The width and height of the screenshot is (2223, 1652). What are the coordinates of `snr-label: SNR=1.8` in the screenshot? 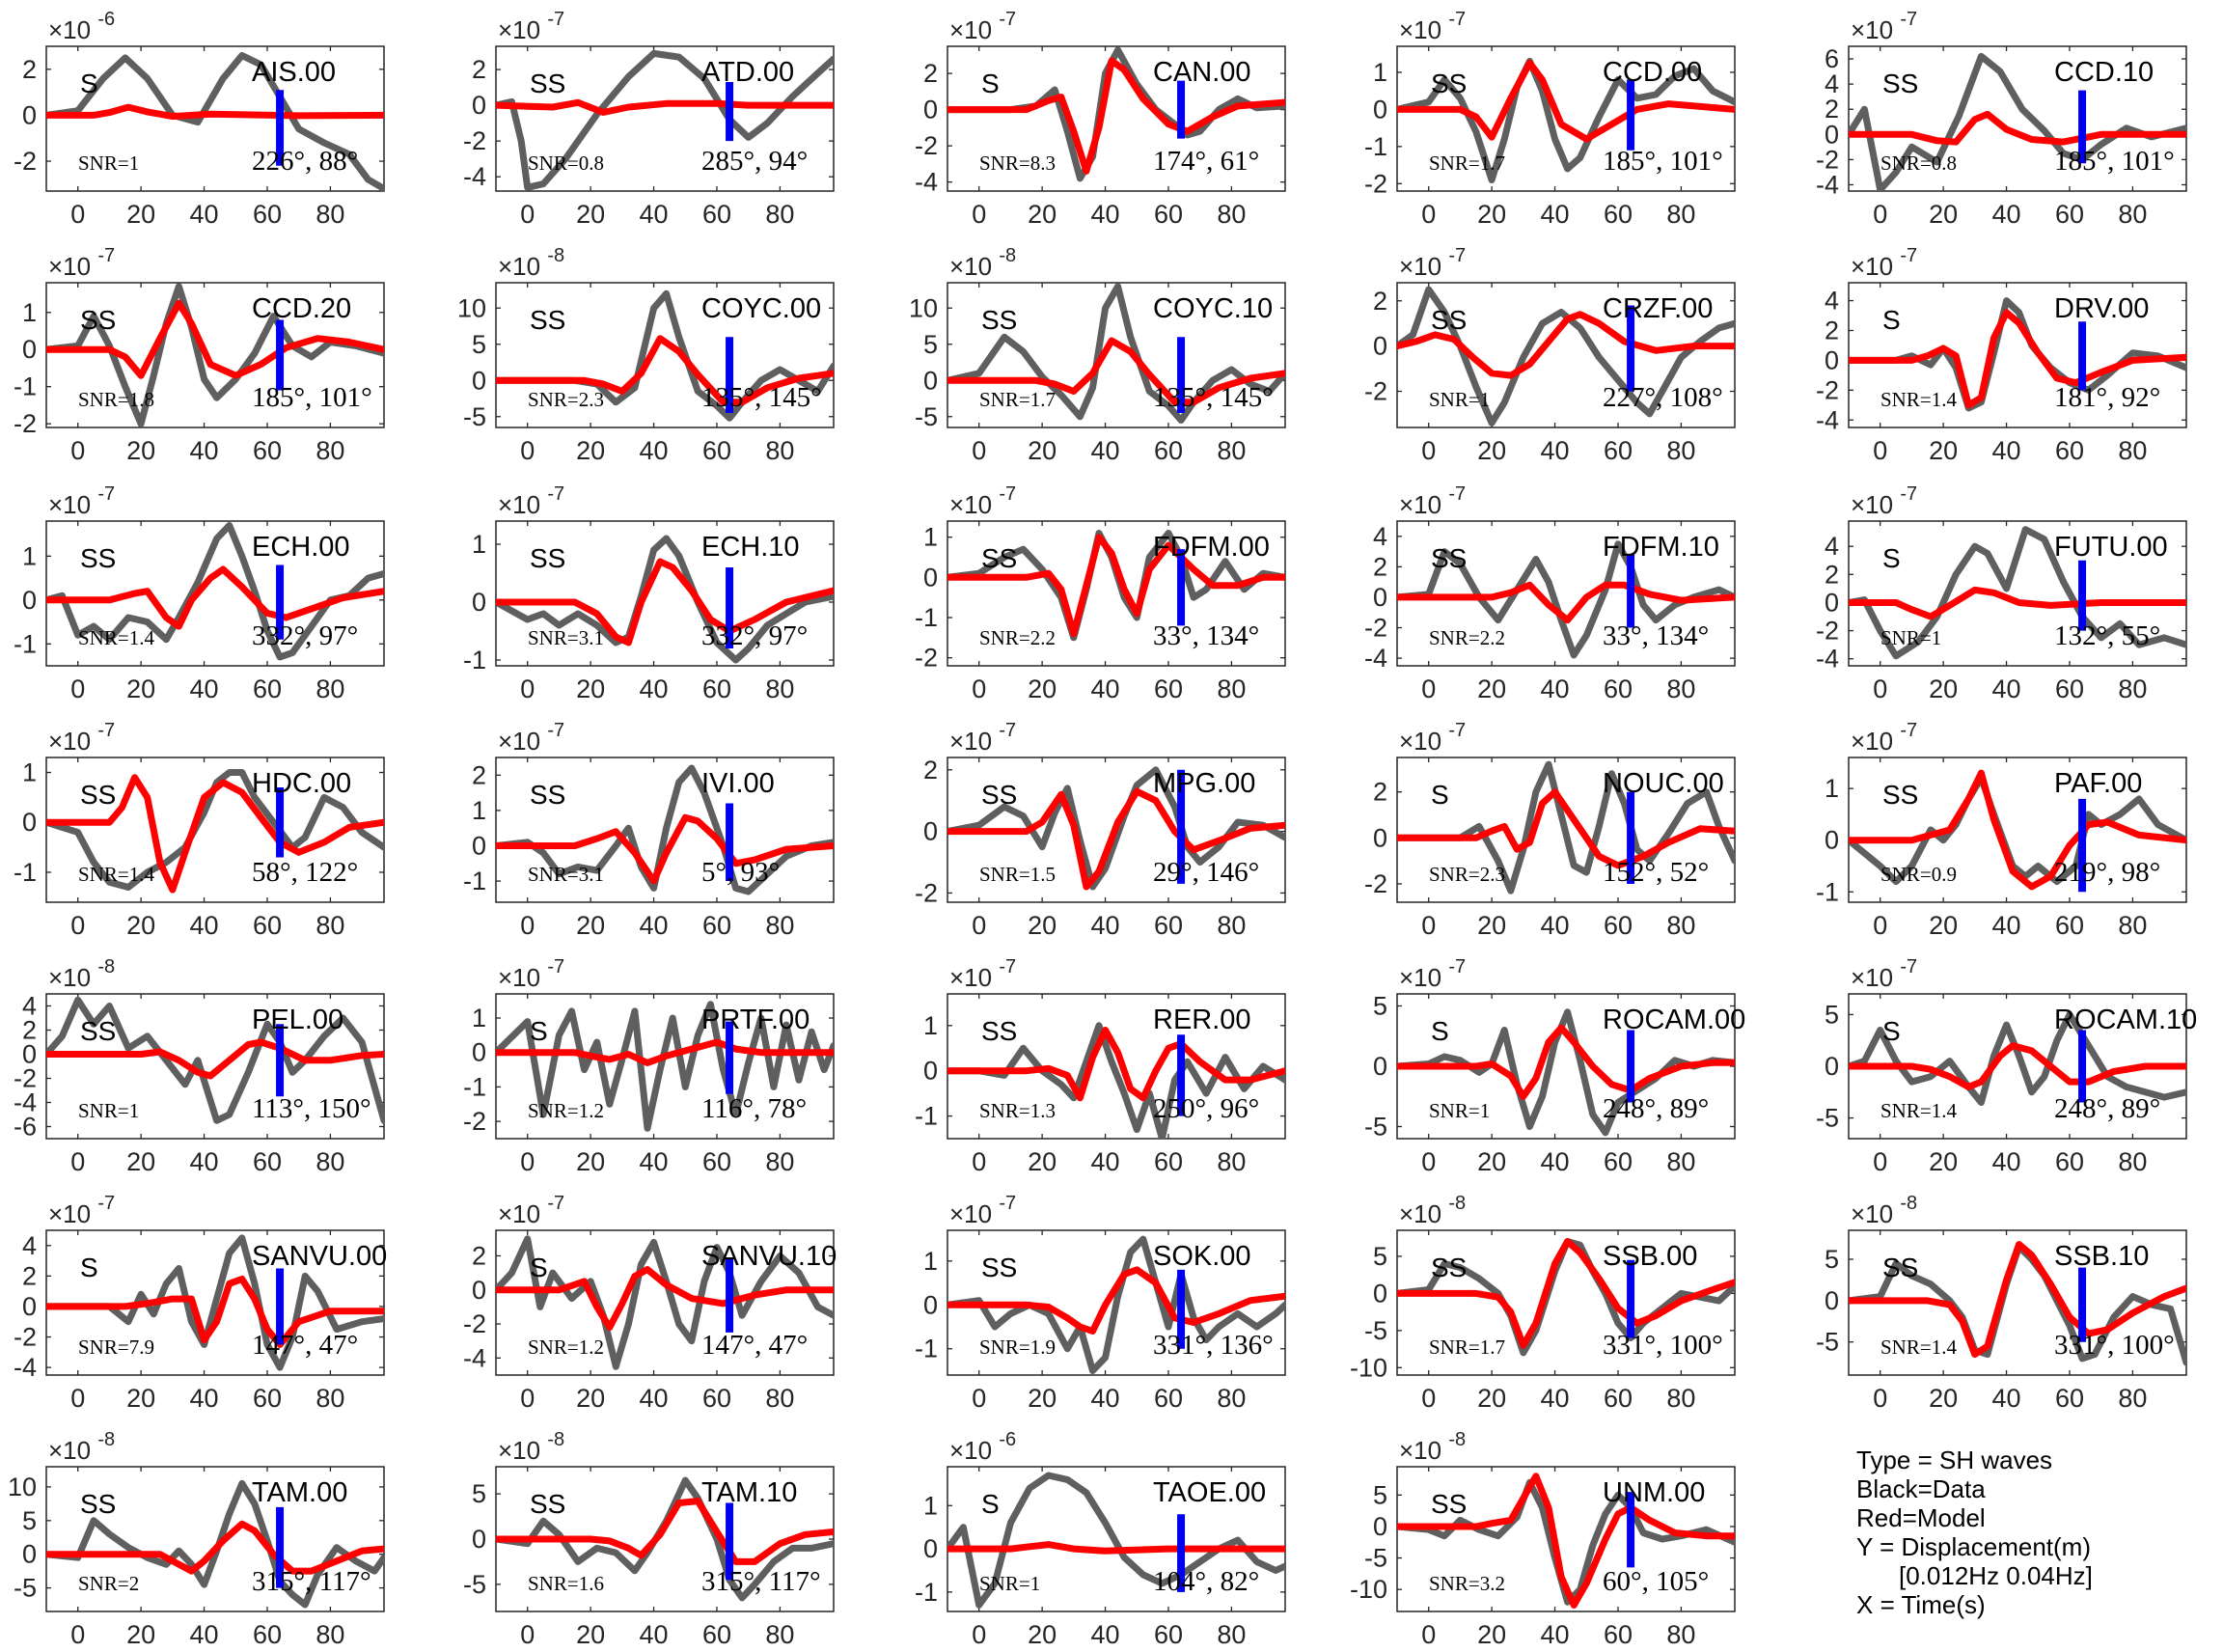 It's located at (116, 399).